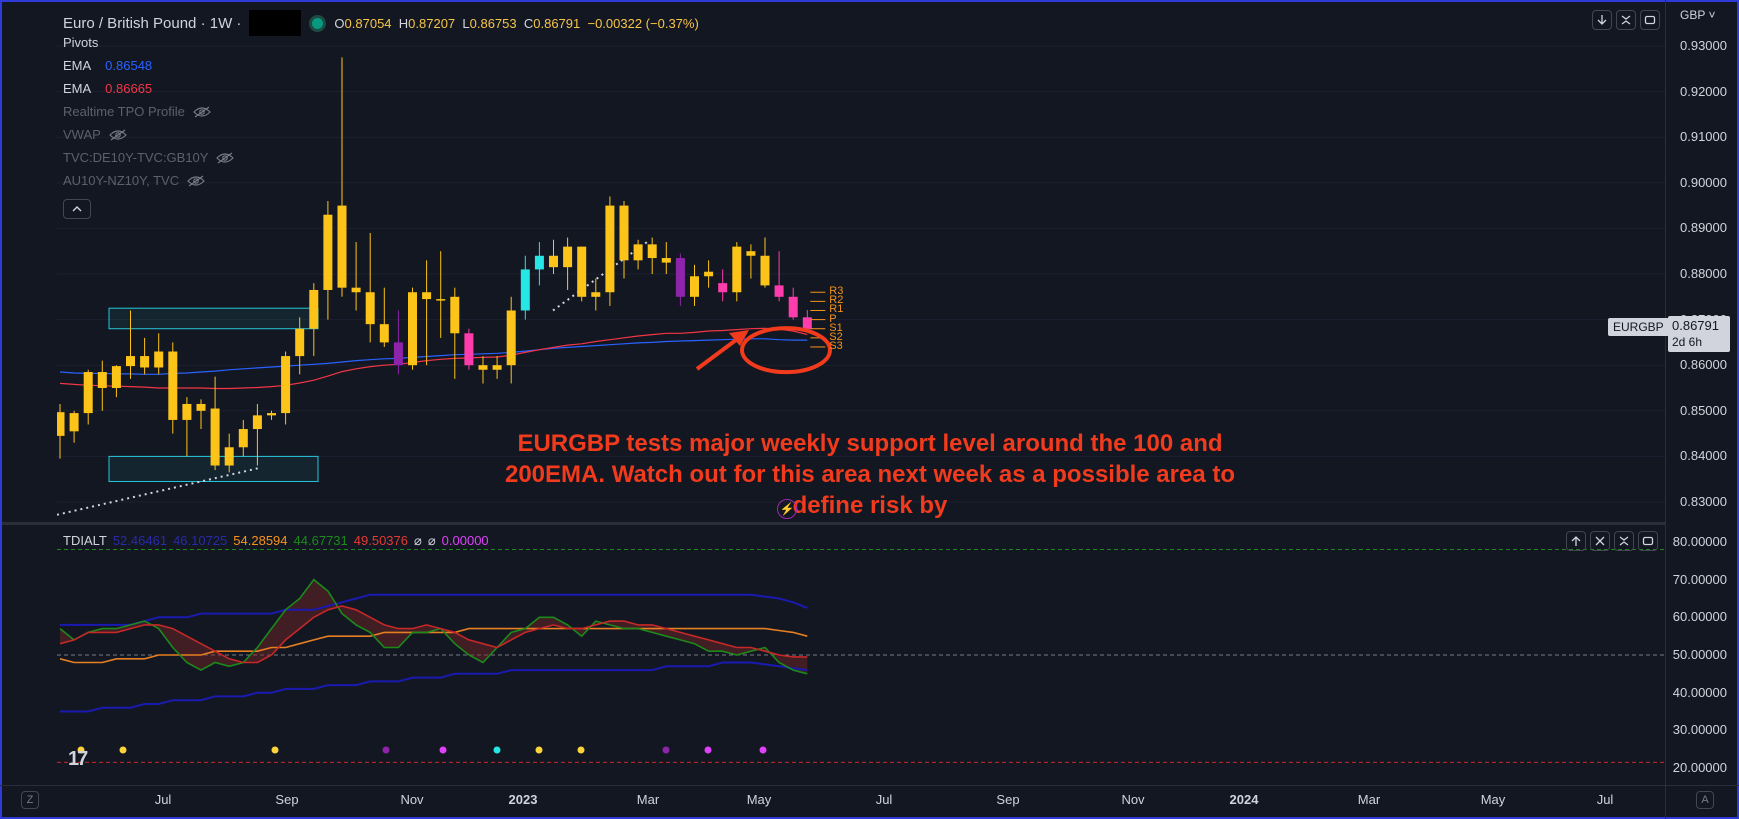  Describe the element at coordinates (1602, 20) in the screenshot. I see `move-pane-down-button` at that location.